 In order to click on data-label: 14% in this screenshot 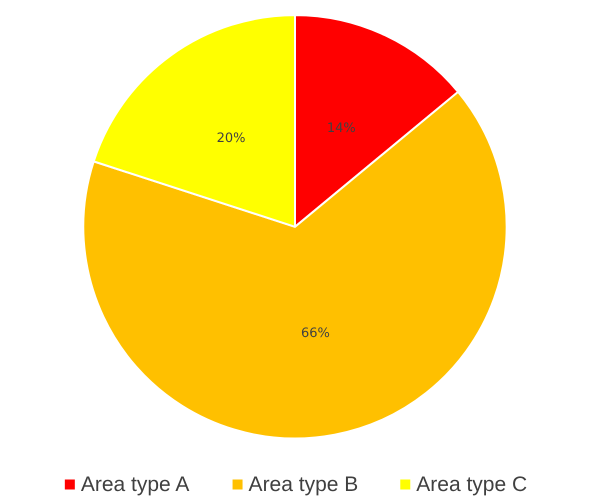, I will do `click(341, 128)`.